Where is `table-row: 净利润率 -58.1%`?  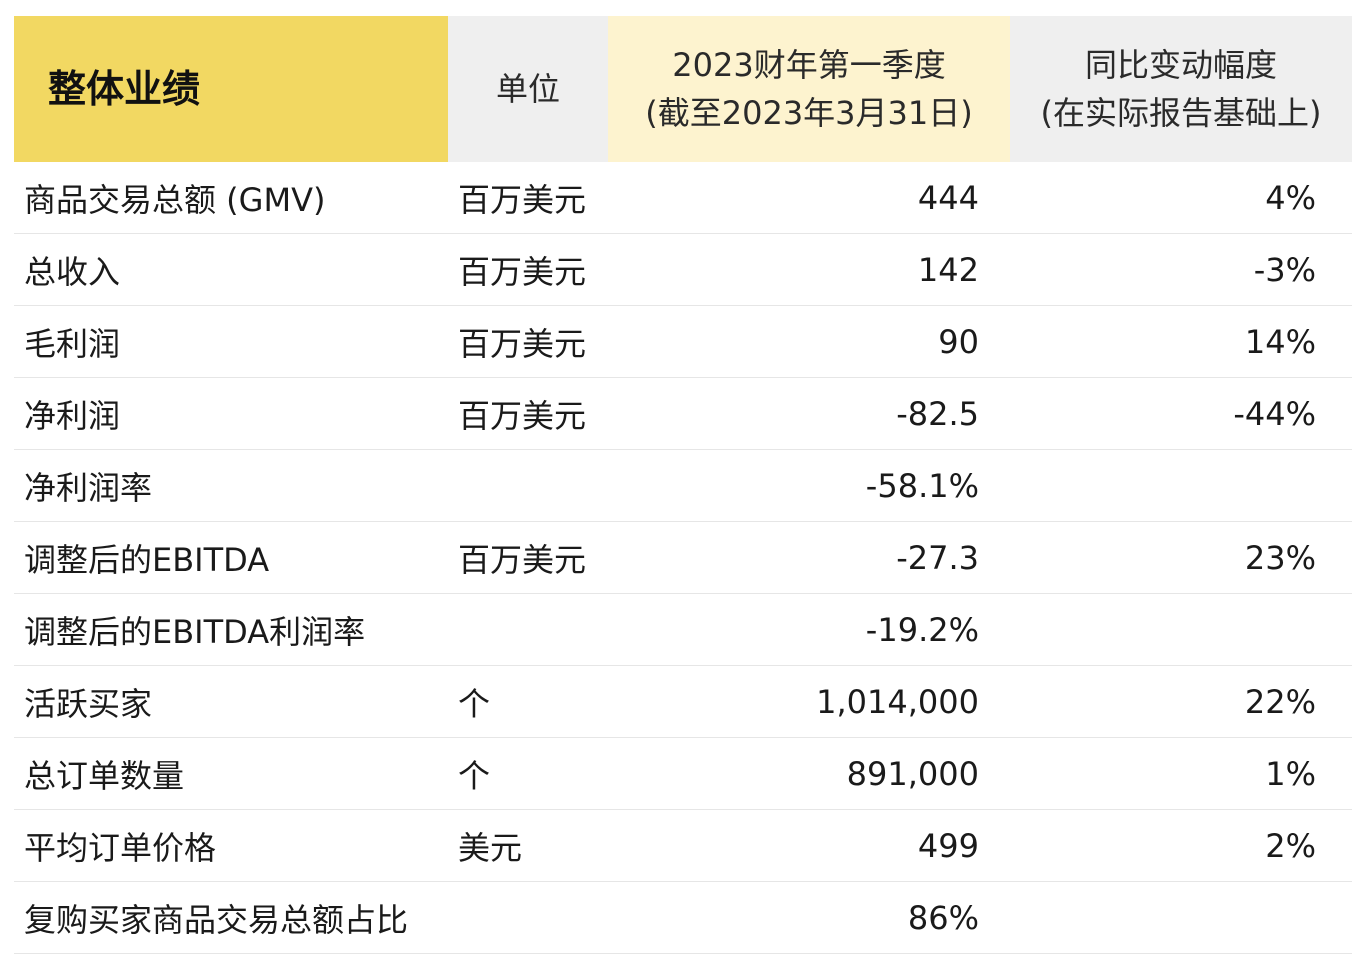 table-row: 净利润率 -58.1% is located at coordinates (683, 486).